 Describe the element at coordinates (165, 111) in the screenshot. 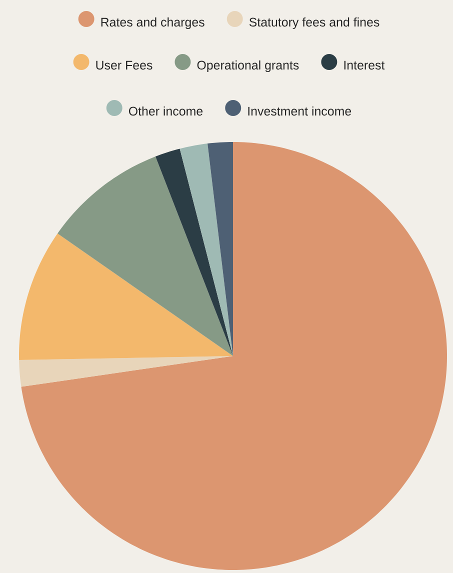

I see `legend-label: Other income` at that location.